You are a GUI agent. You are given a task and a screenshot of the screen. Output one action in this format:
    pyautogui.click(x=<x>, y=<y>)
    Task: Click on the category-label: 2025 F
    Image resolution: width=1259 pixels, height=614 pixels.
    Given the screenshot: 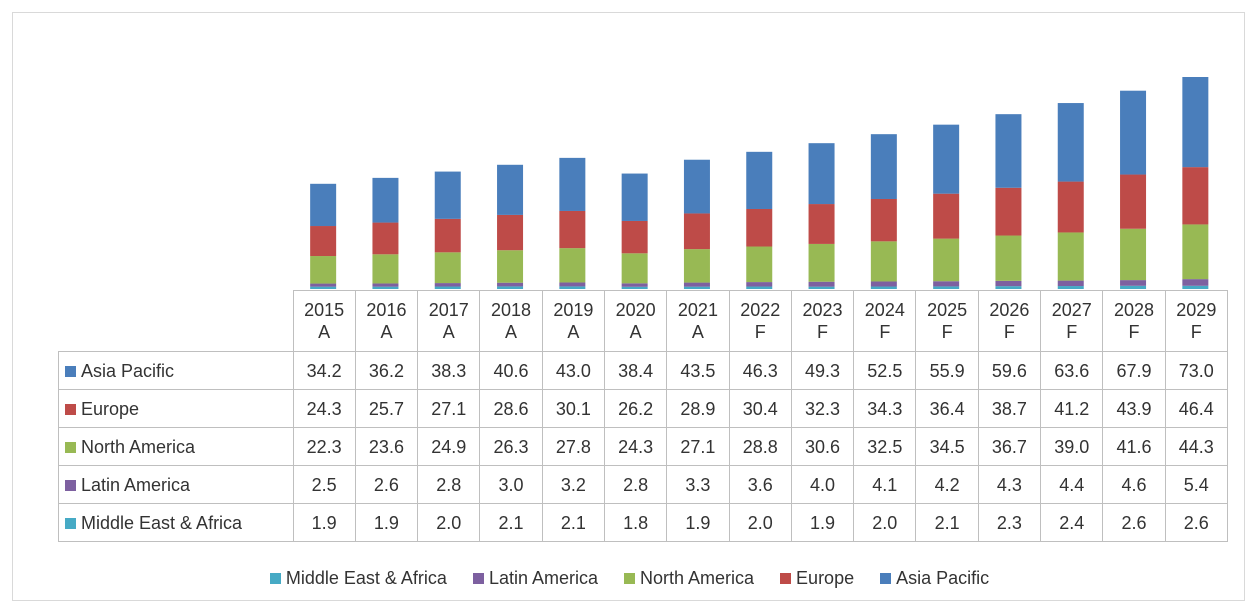 What is the action you would take?
    pyautogui.click(x=947, y=321)
    